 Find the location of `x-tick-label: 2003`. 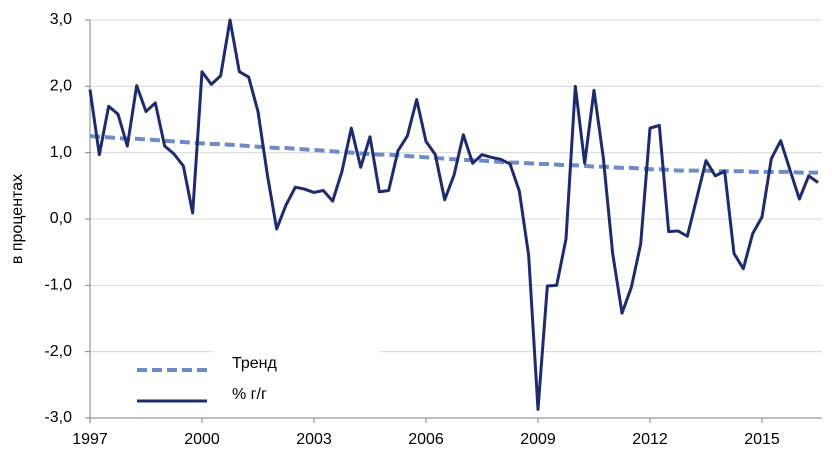

x-tick-label: 2003 is located at coordinates (314, 439).